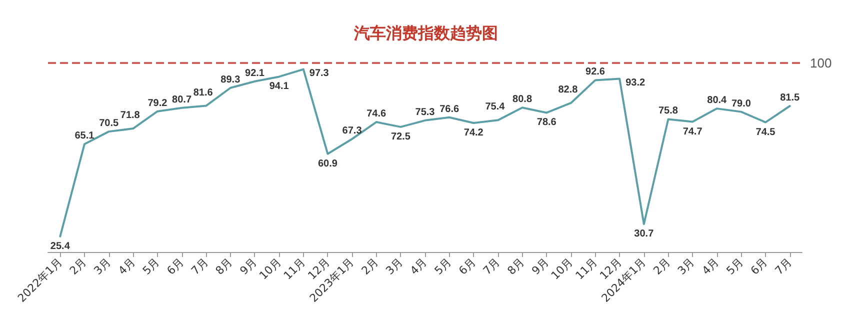  Describe the element at coordinates (474, 132) in the screenshot. I see `data-label: 74.2` at that location.